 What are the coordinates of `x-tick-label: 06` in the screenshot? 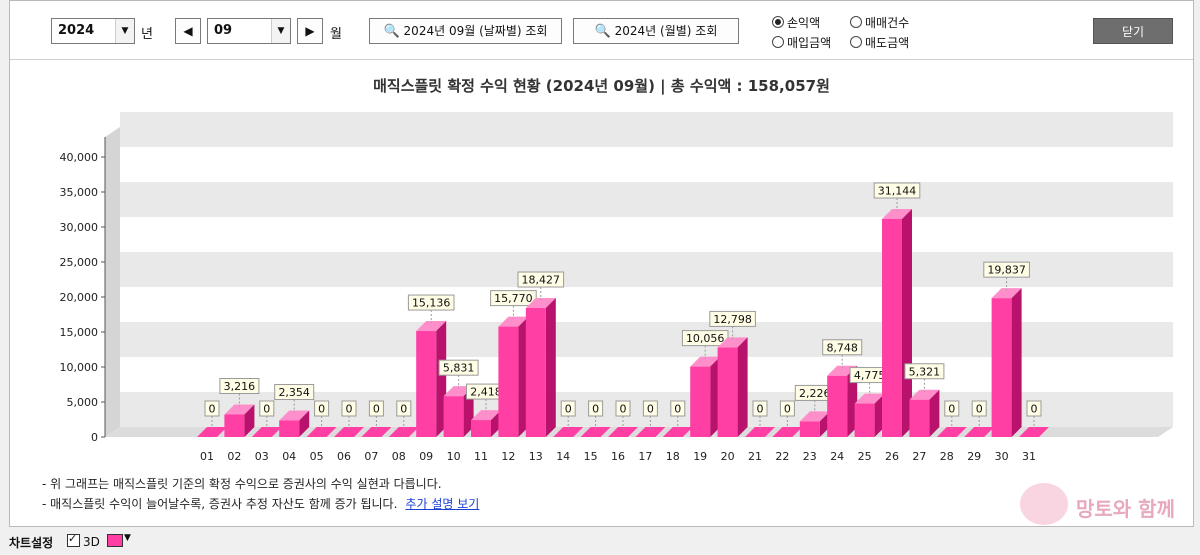 It's located at (344, 456).